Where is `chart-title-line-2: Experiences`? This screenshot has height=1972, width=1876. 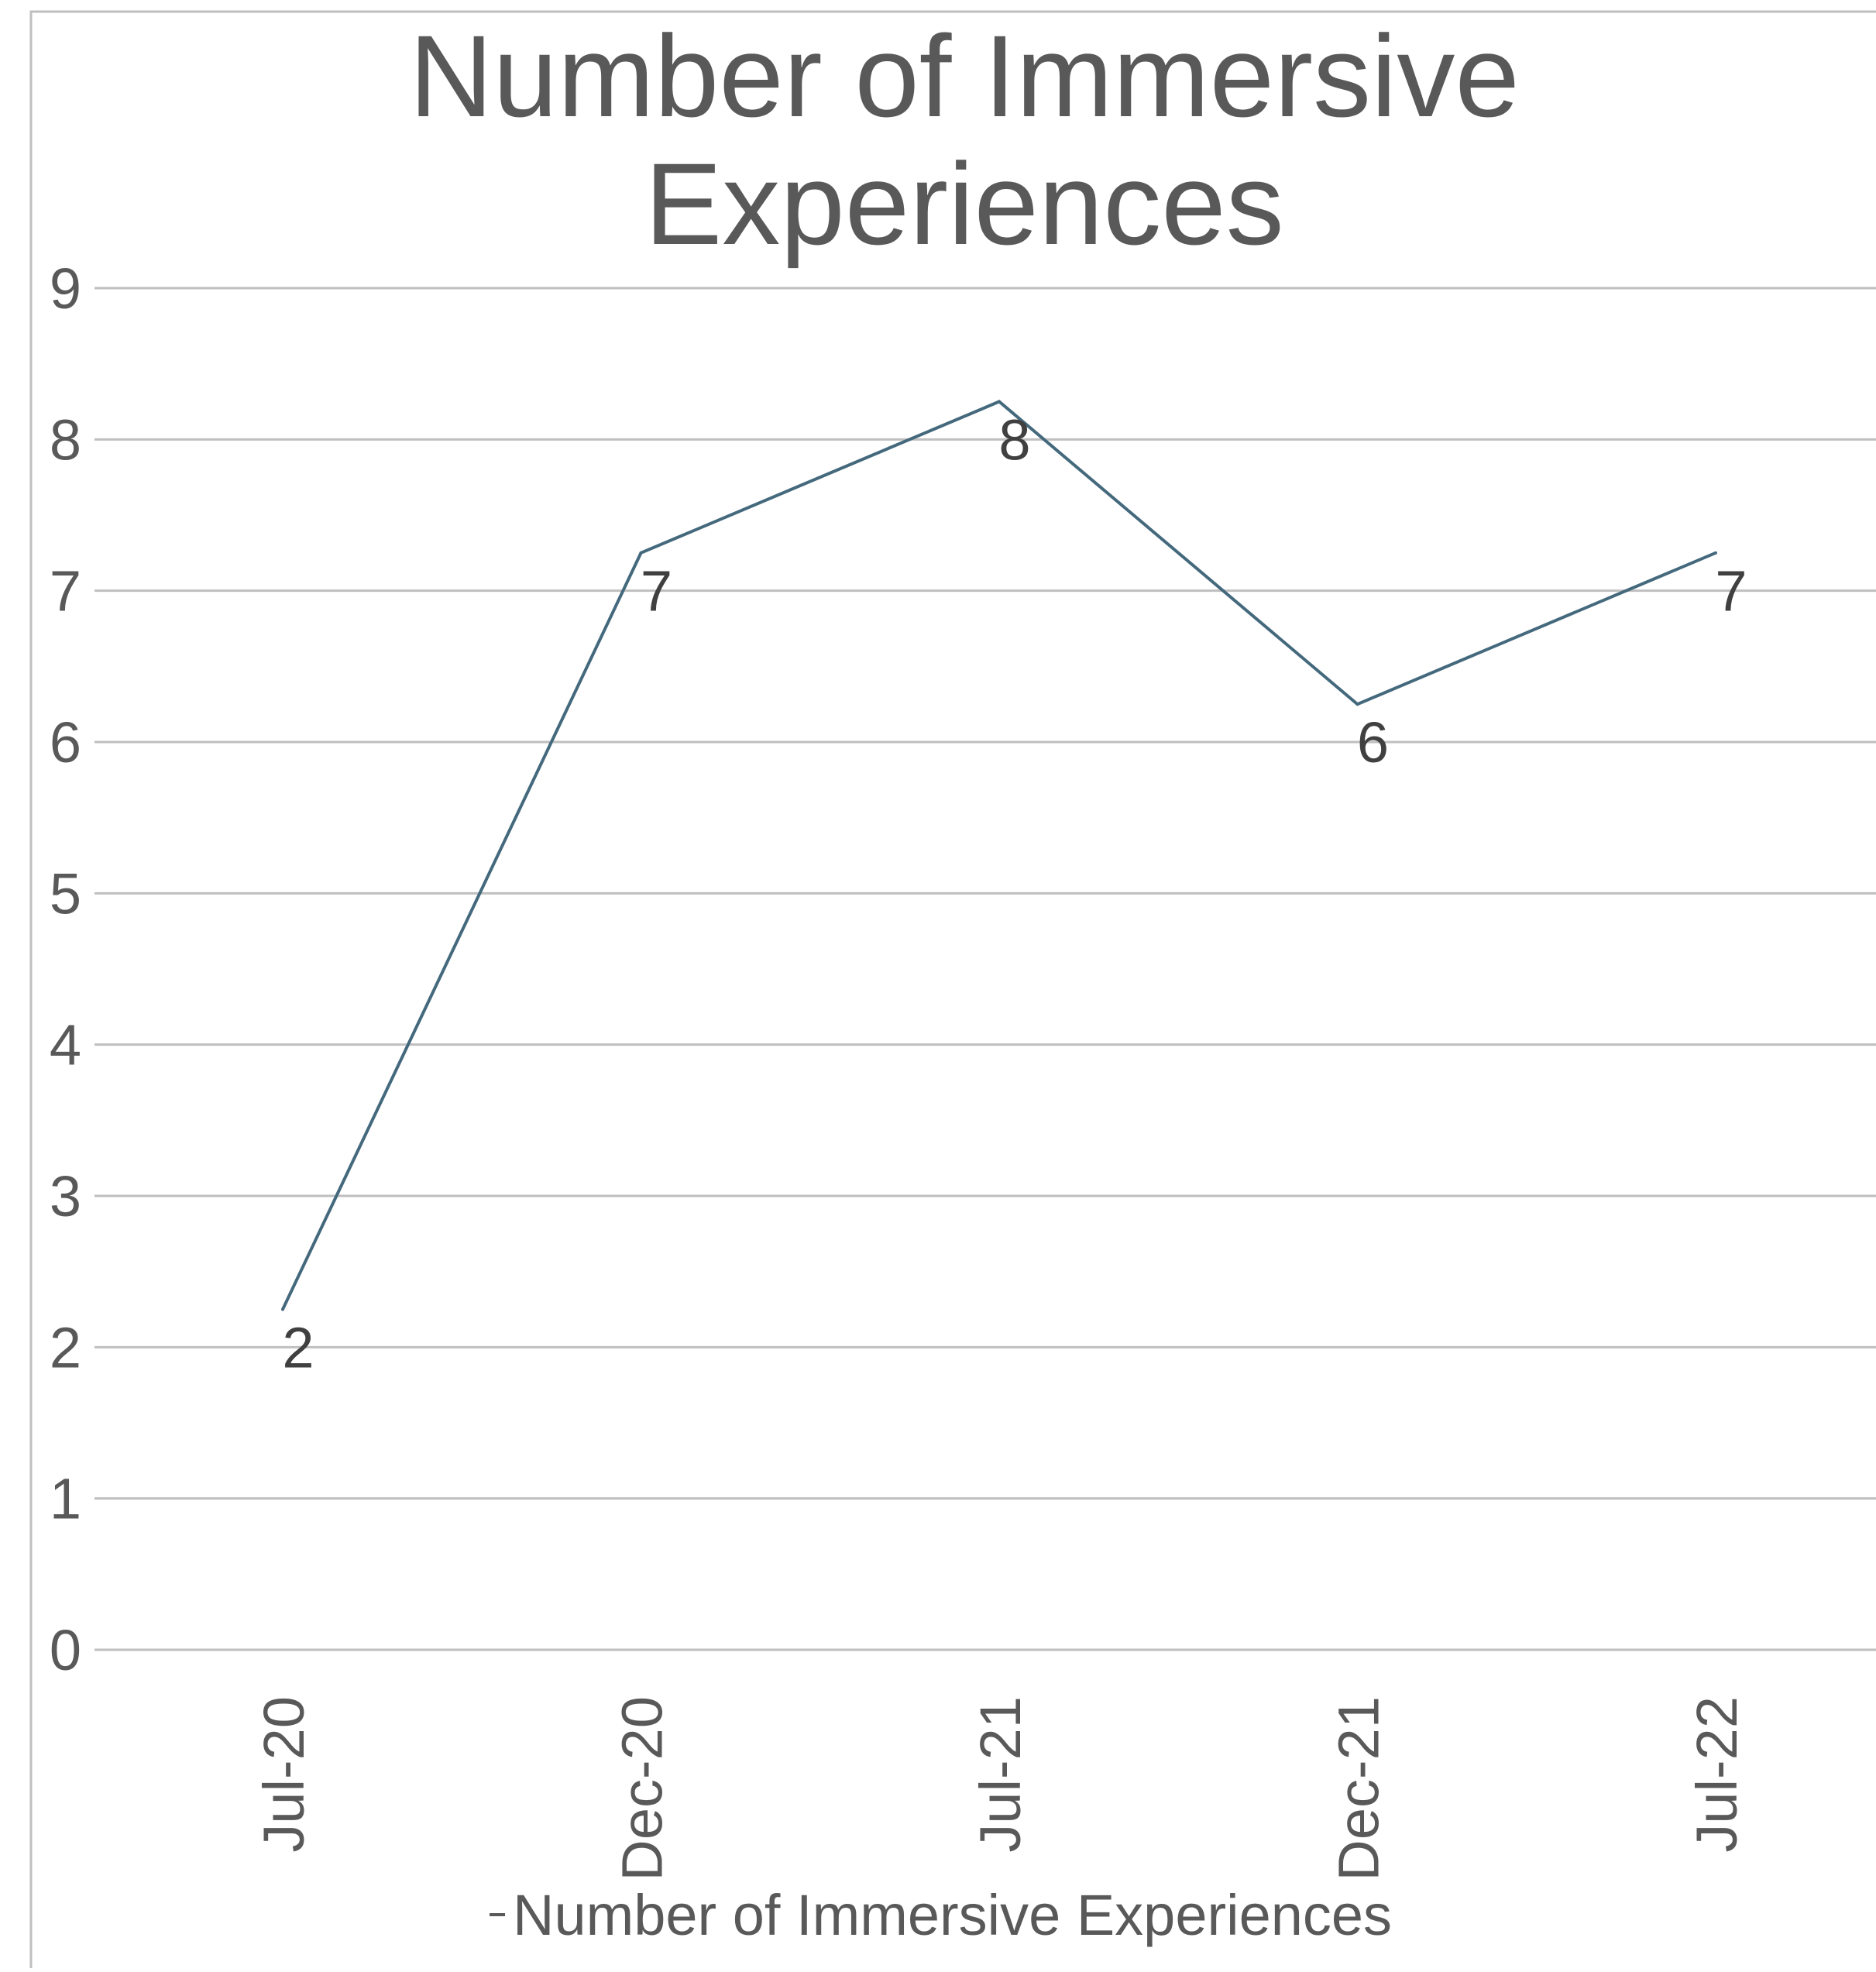 chart-title-line-2: Experiences is located at coordinates (963, 204).